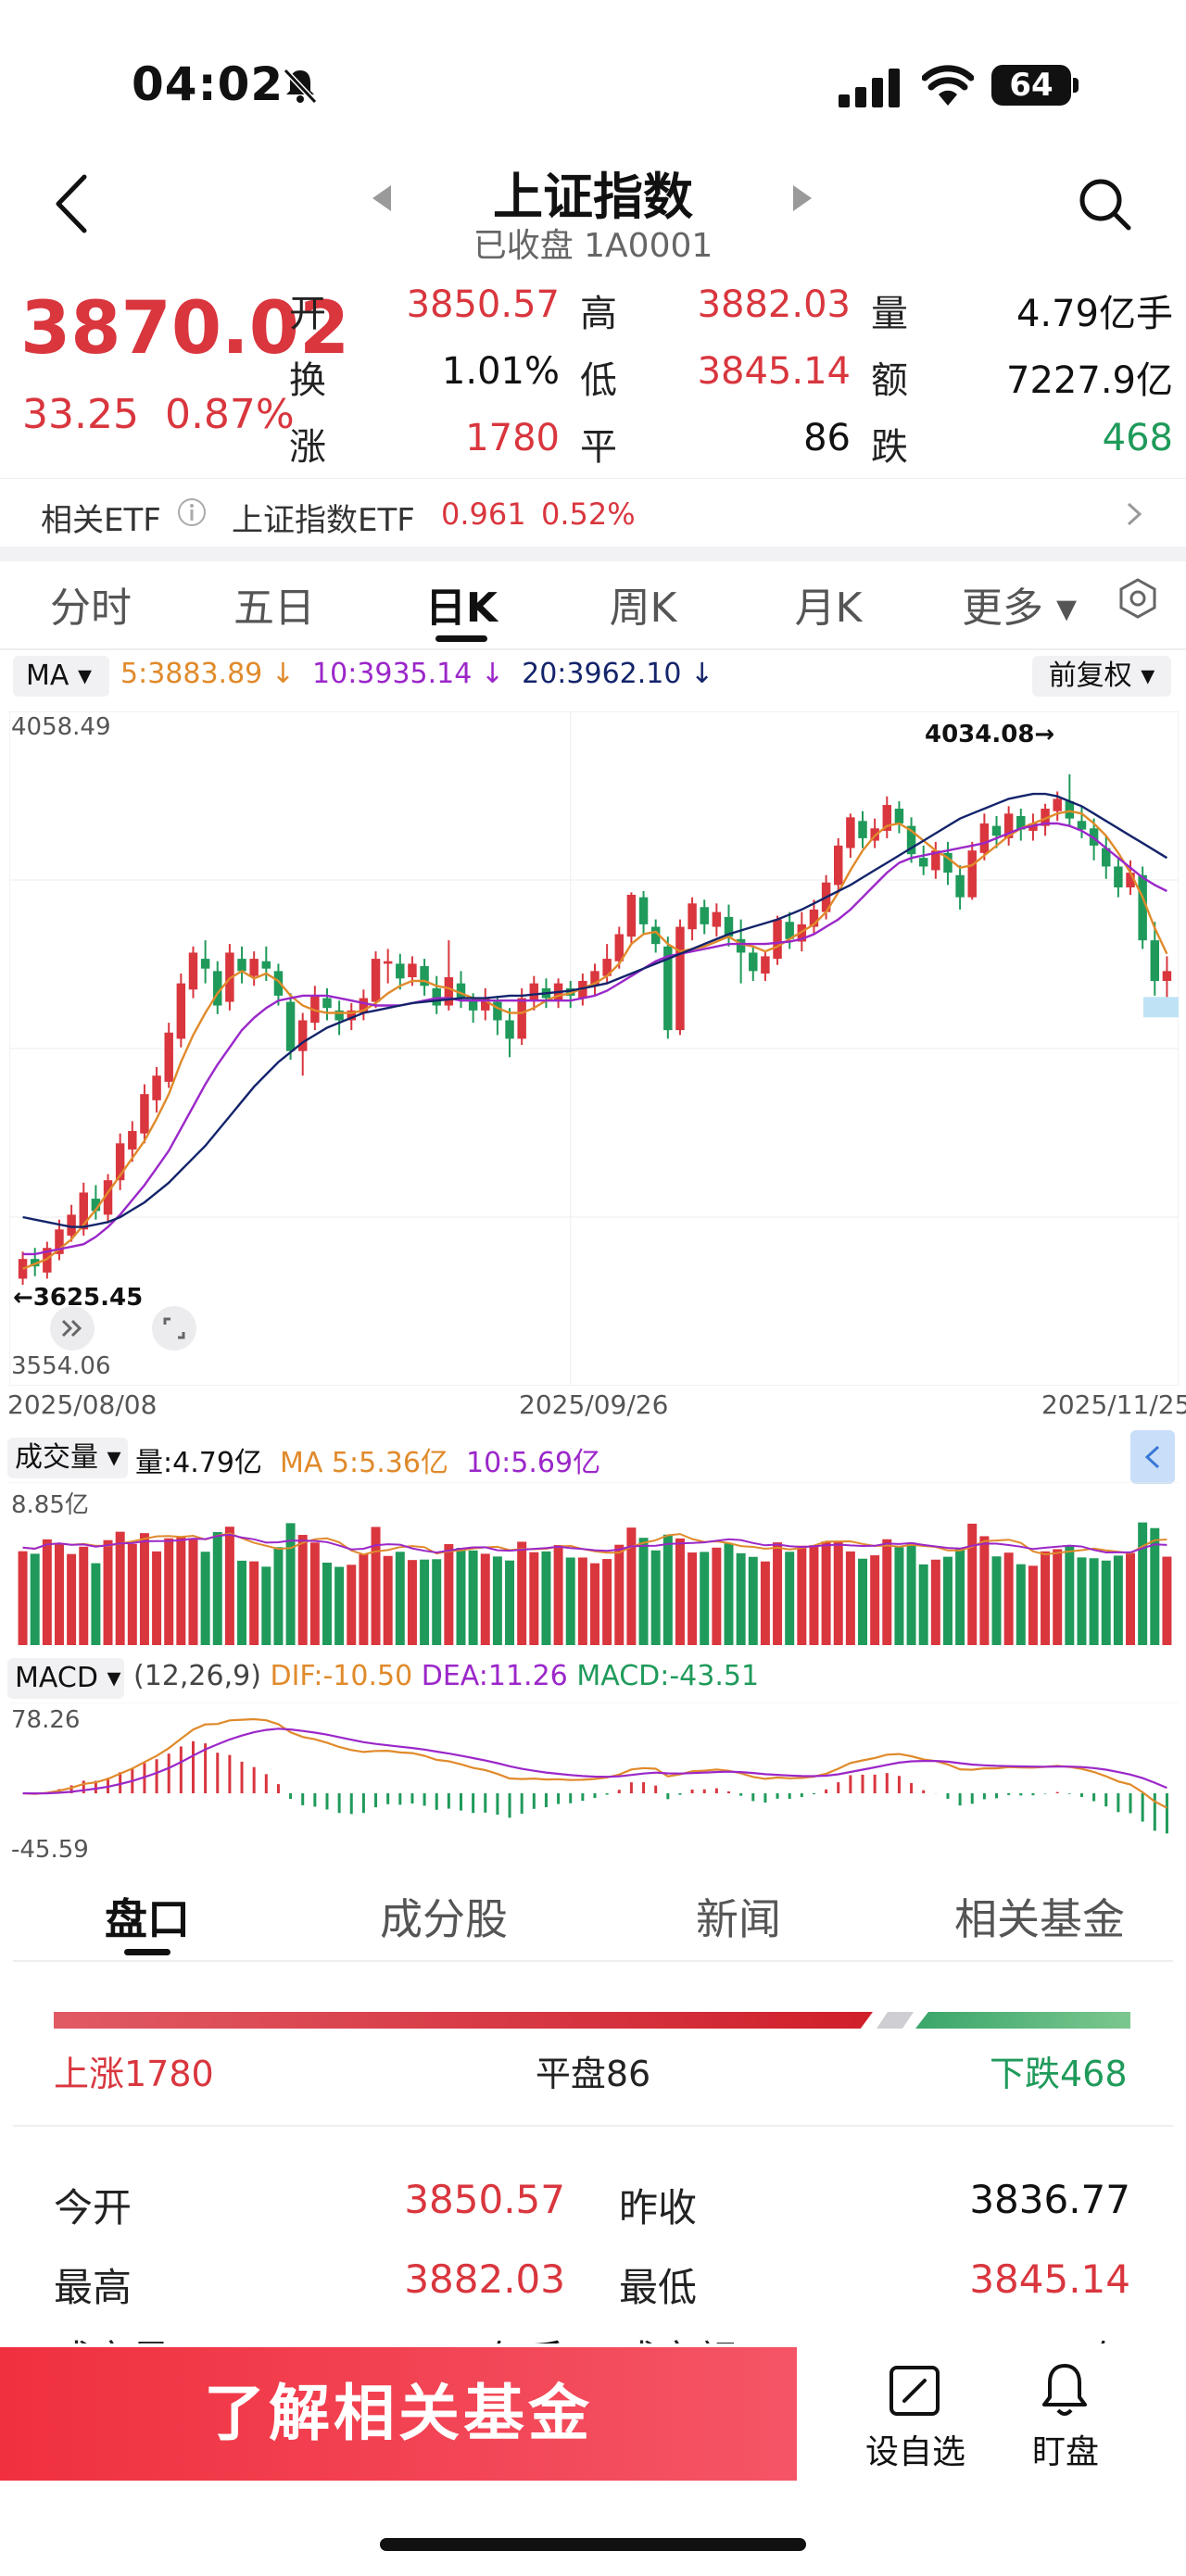 This screenshot has height=2576, width=1186. What do you see at coordinates (802, 198) in the screenshot?
I see `next-index-arrow-icon` at bounding box center [802, 198].